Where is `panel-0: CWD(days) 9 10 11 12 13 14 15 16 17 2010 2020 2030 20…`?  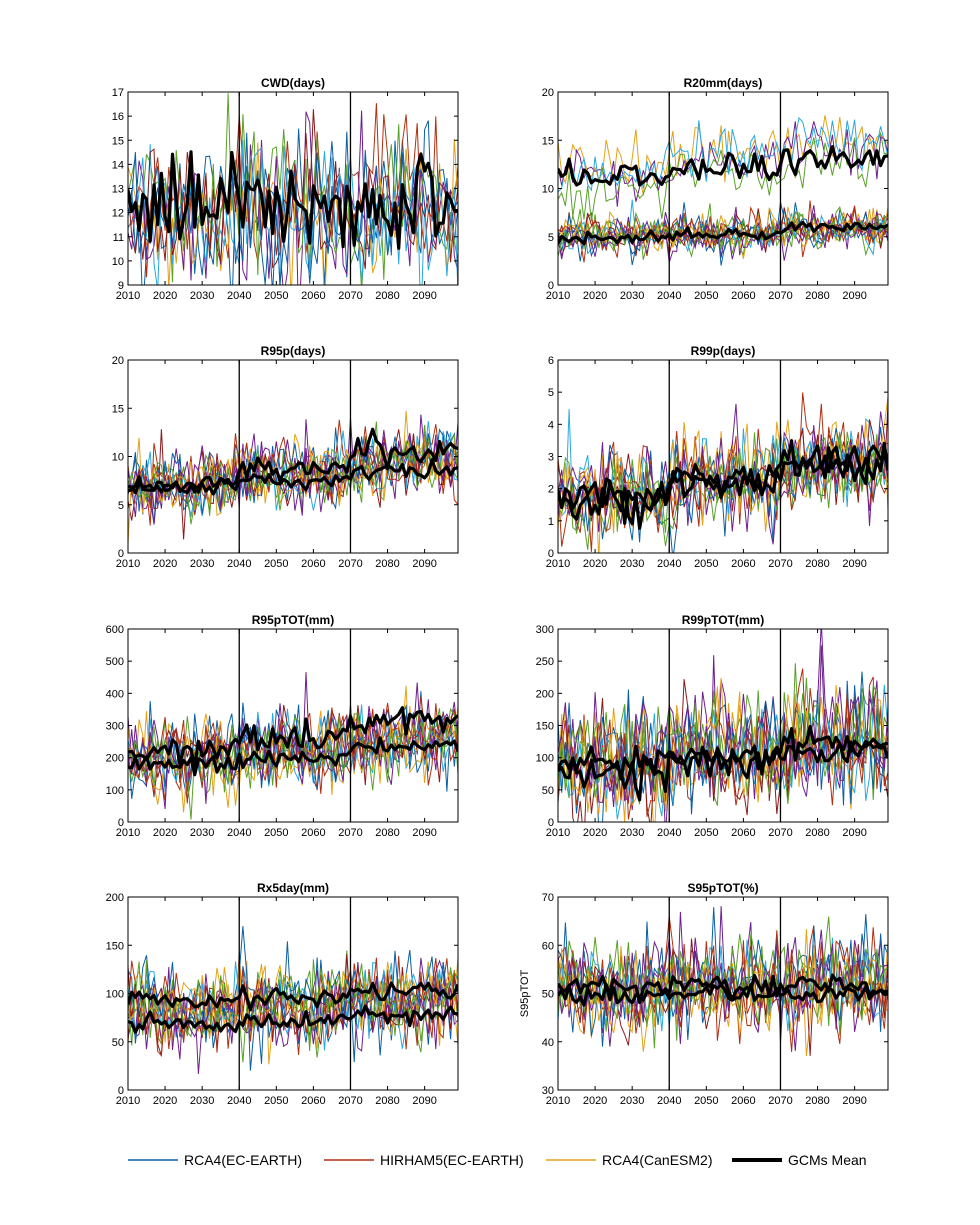
panel-0: CWD(days) 9 10 11 12 13 14 15 16 17 2010 2020 2030 20… is located at coordinates (285, 189).